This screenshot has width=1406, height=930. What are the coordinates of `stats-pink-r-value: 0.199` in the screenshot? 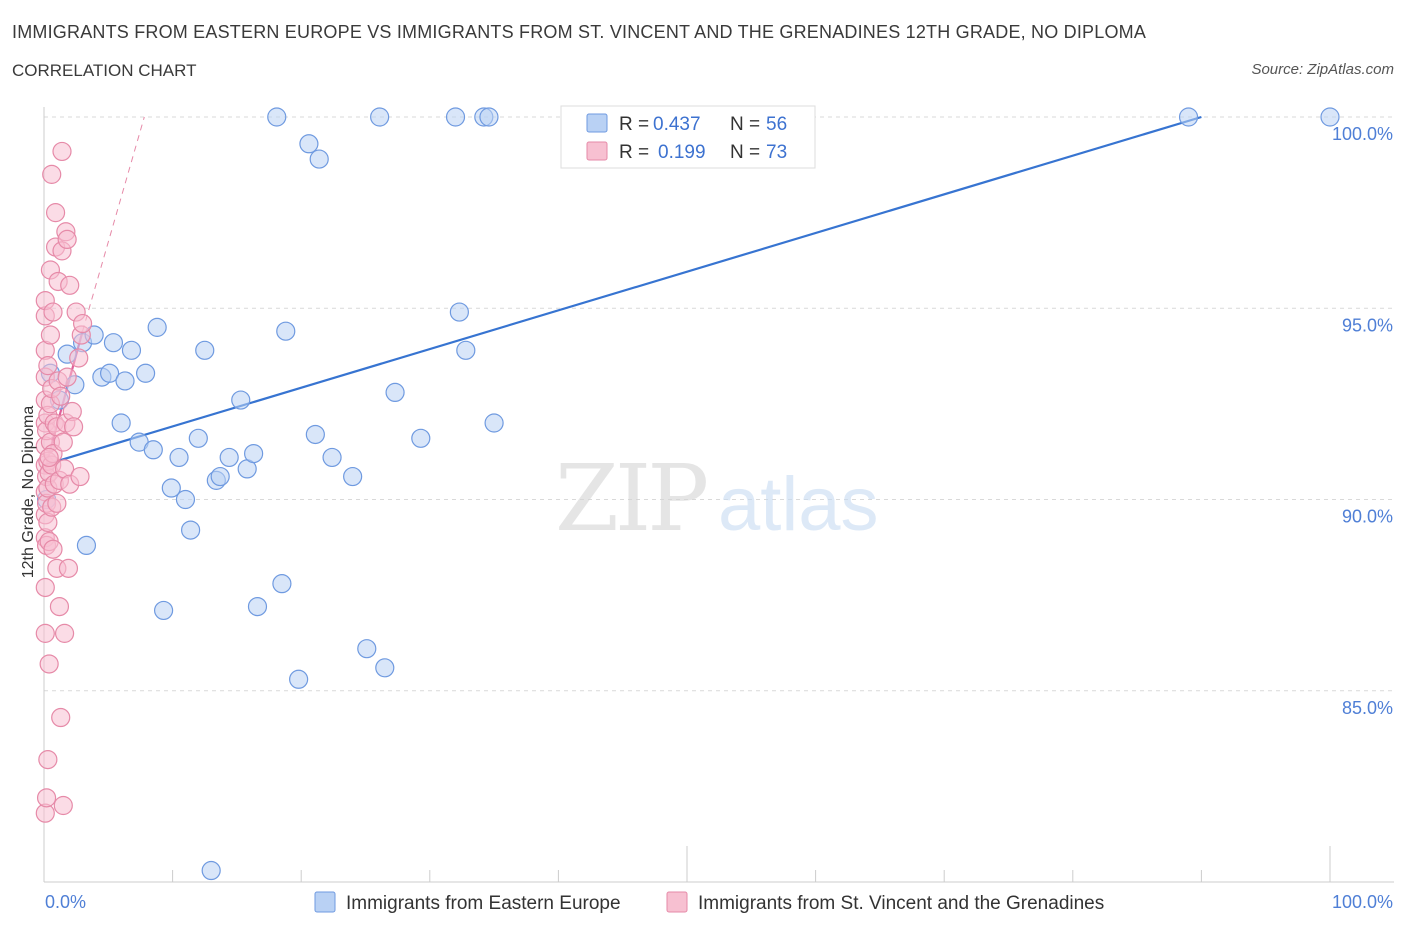 It's located at (682, 152).